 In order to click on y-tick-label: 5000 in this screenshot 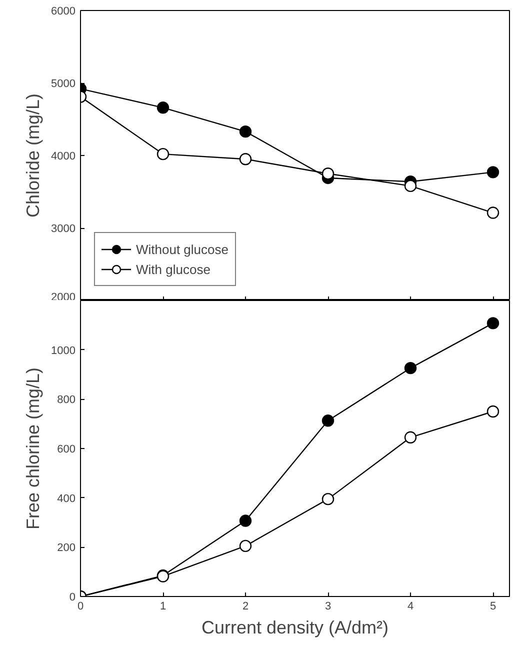, I will do `click(63, 84)`.